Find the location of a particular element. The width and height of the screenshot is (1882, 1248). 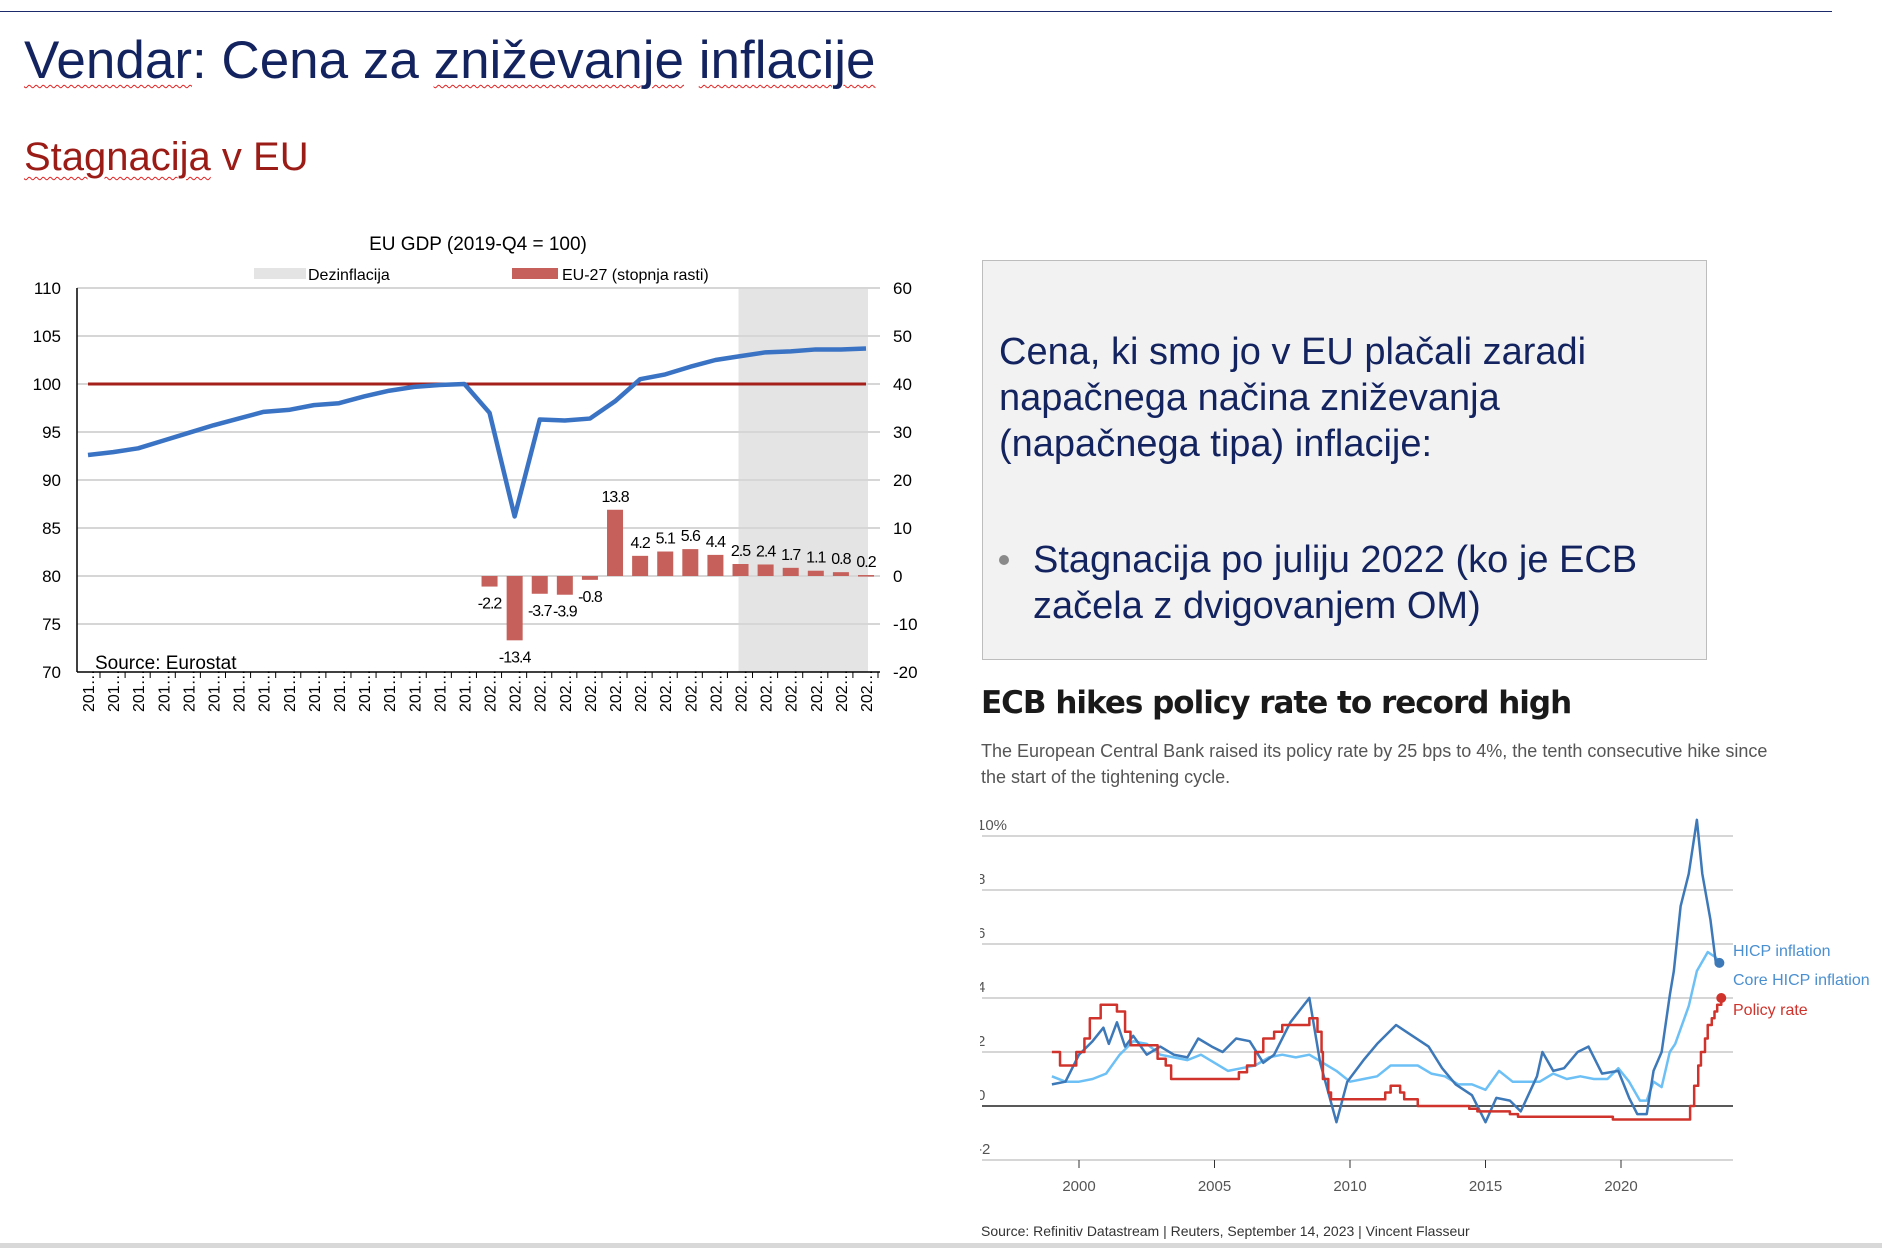

growth-data-label: 13.8 is located at coordinates (615, 497).